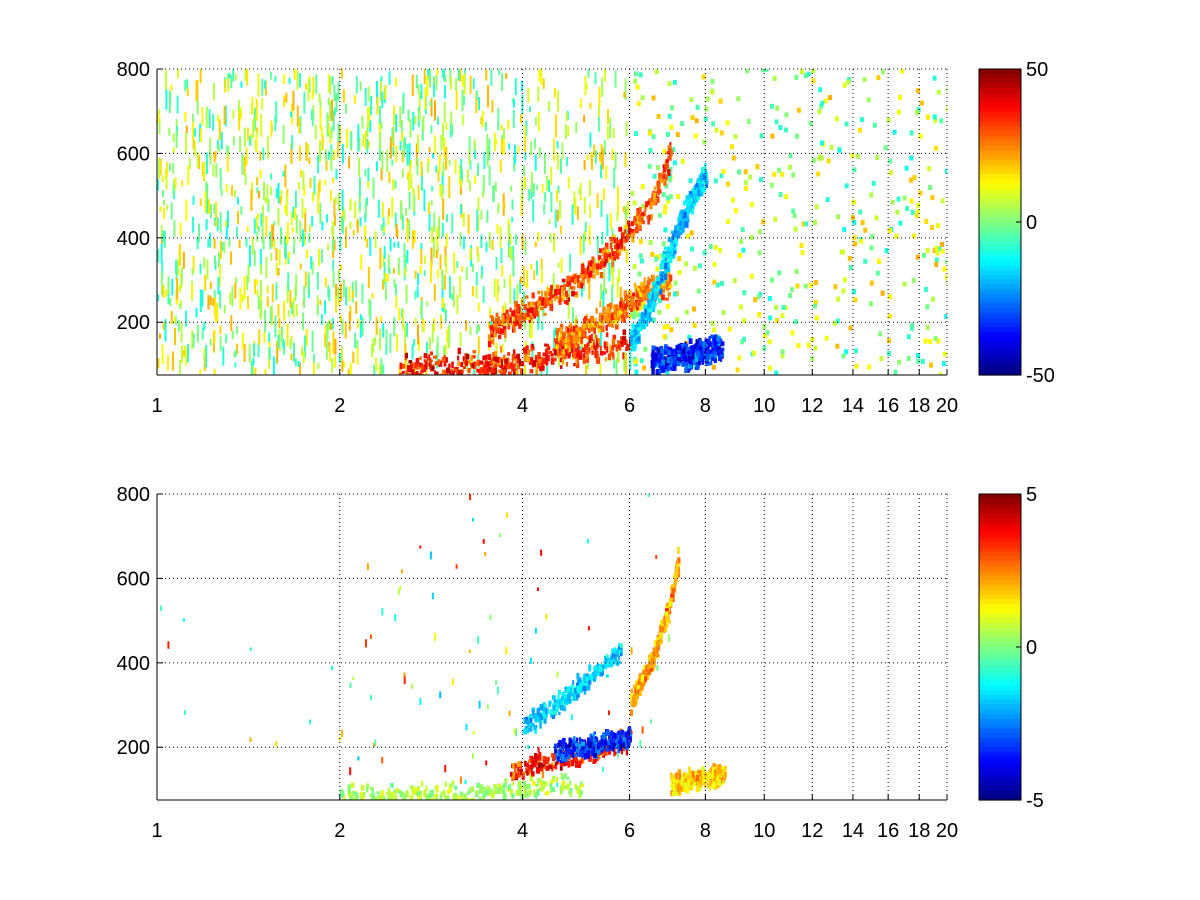 This screenshot has height=900, width=1200. I want to click on x-tick-label: 18, so click(919, 406).